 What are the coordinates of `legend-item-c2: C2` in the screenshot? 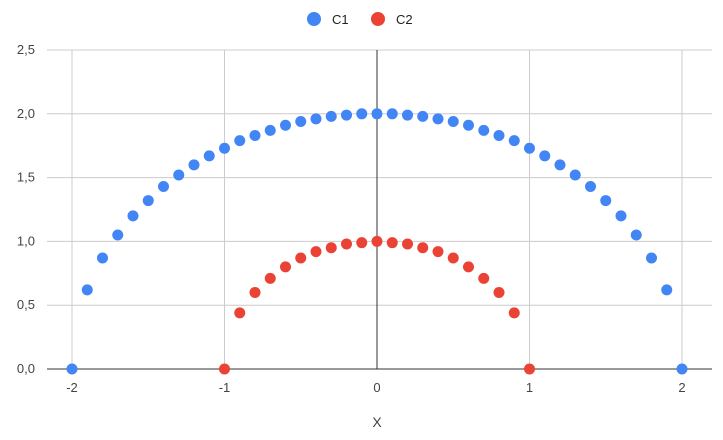 It's located at (392, 19).